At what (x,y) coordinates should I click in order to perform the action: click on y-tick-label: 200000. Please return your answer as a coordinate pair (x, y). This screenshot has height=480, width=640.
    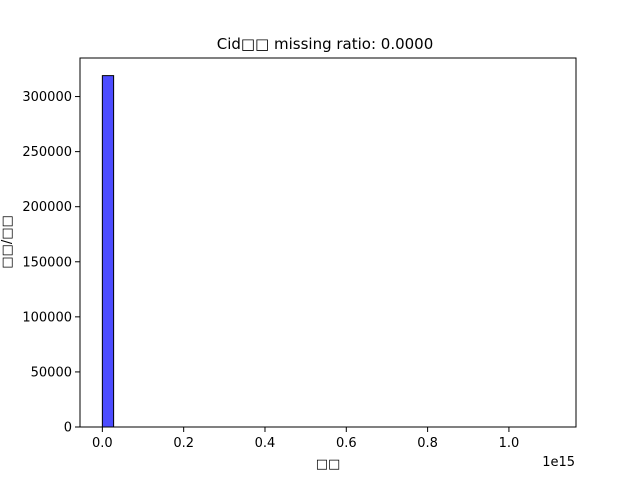
    Looking at the image, I should click on (47, 207).